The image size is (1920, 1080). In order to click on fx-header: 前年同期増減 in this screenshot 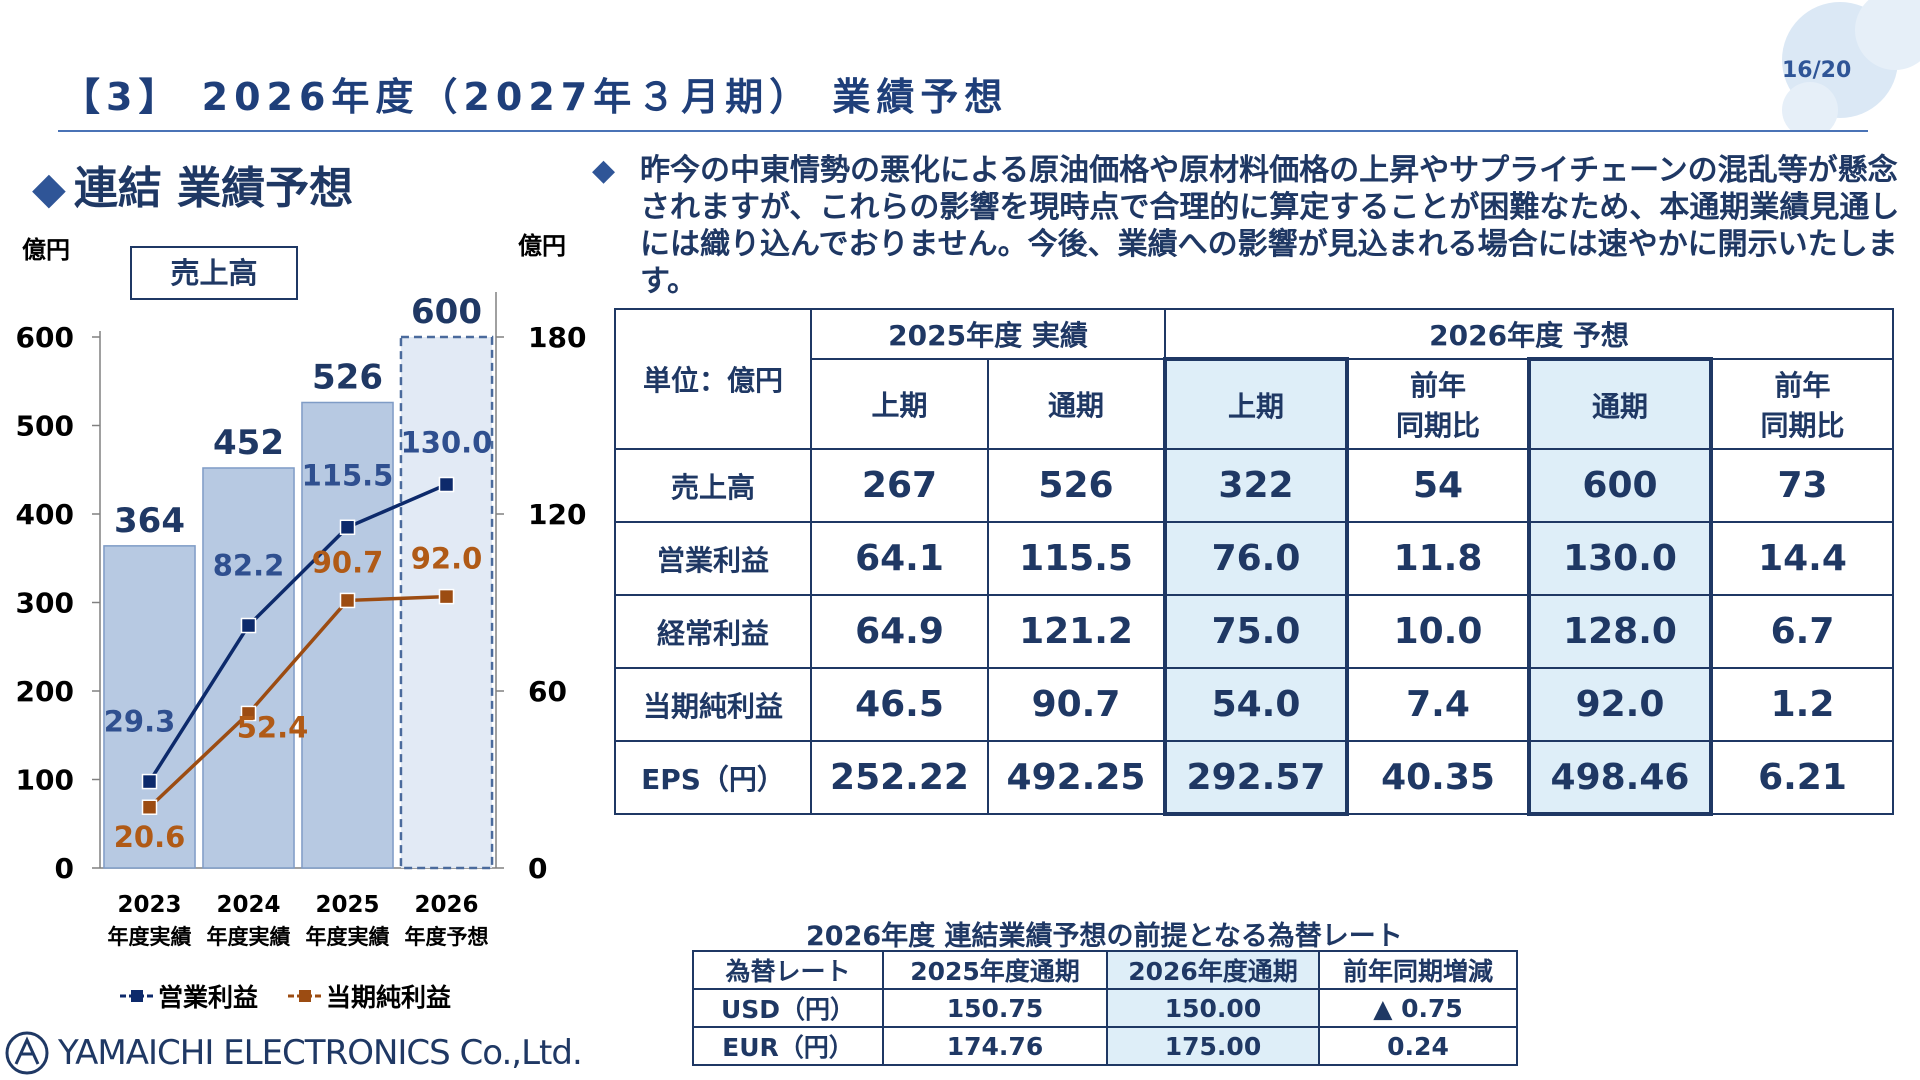, I will do `click(1418, 970)`.